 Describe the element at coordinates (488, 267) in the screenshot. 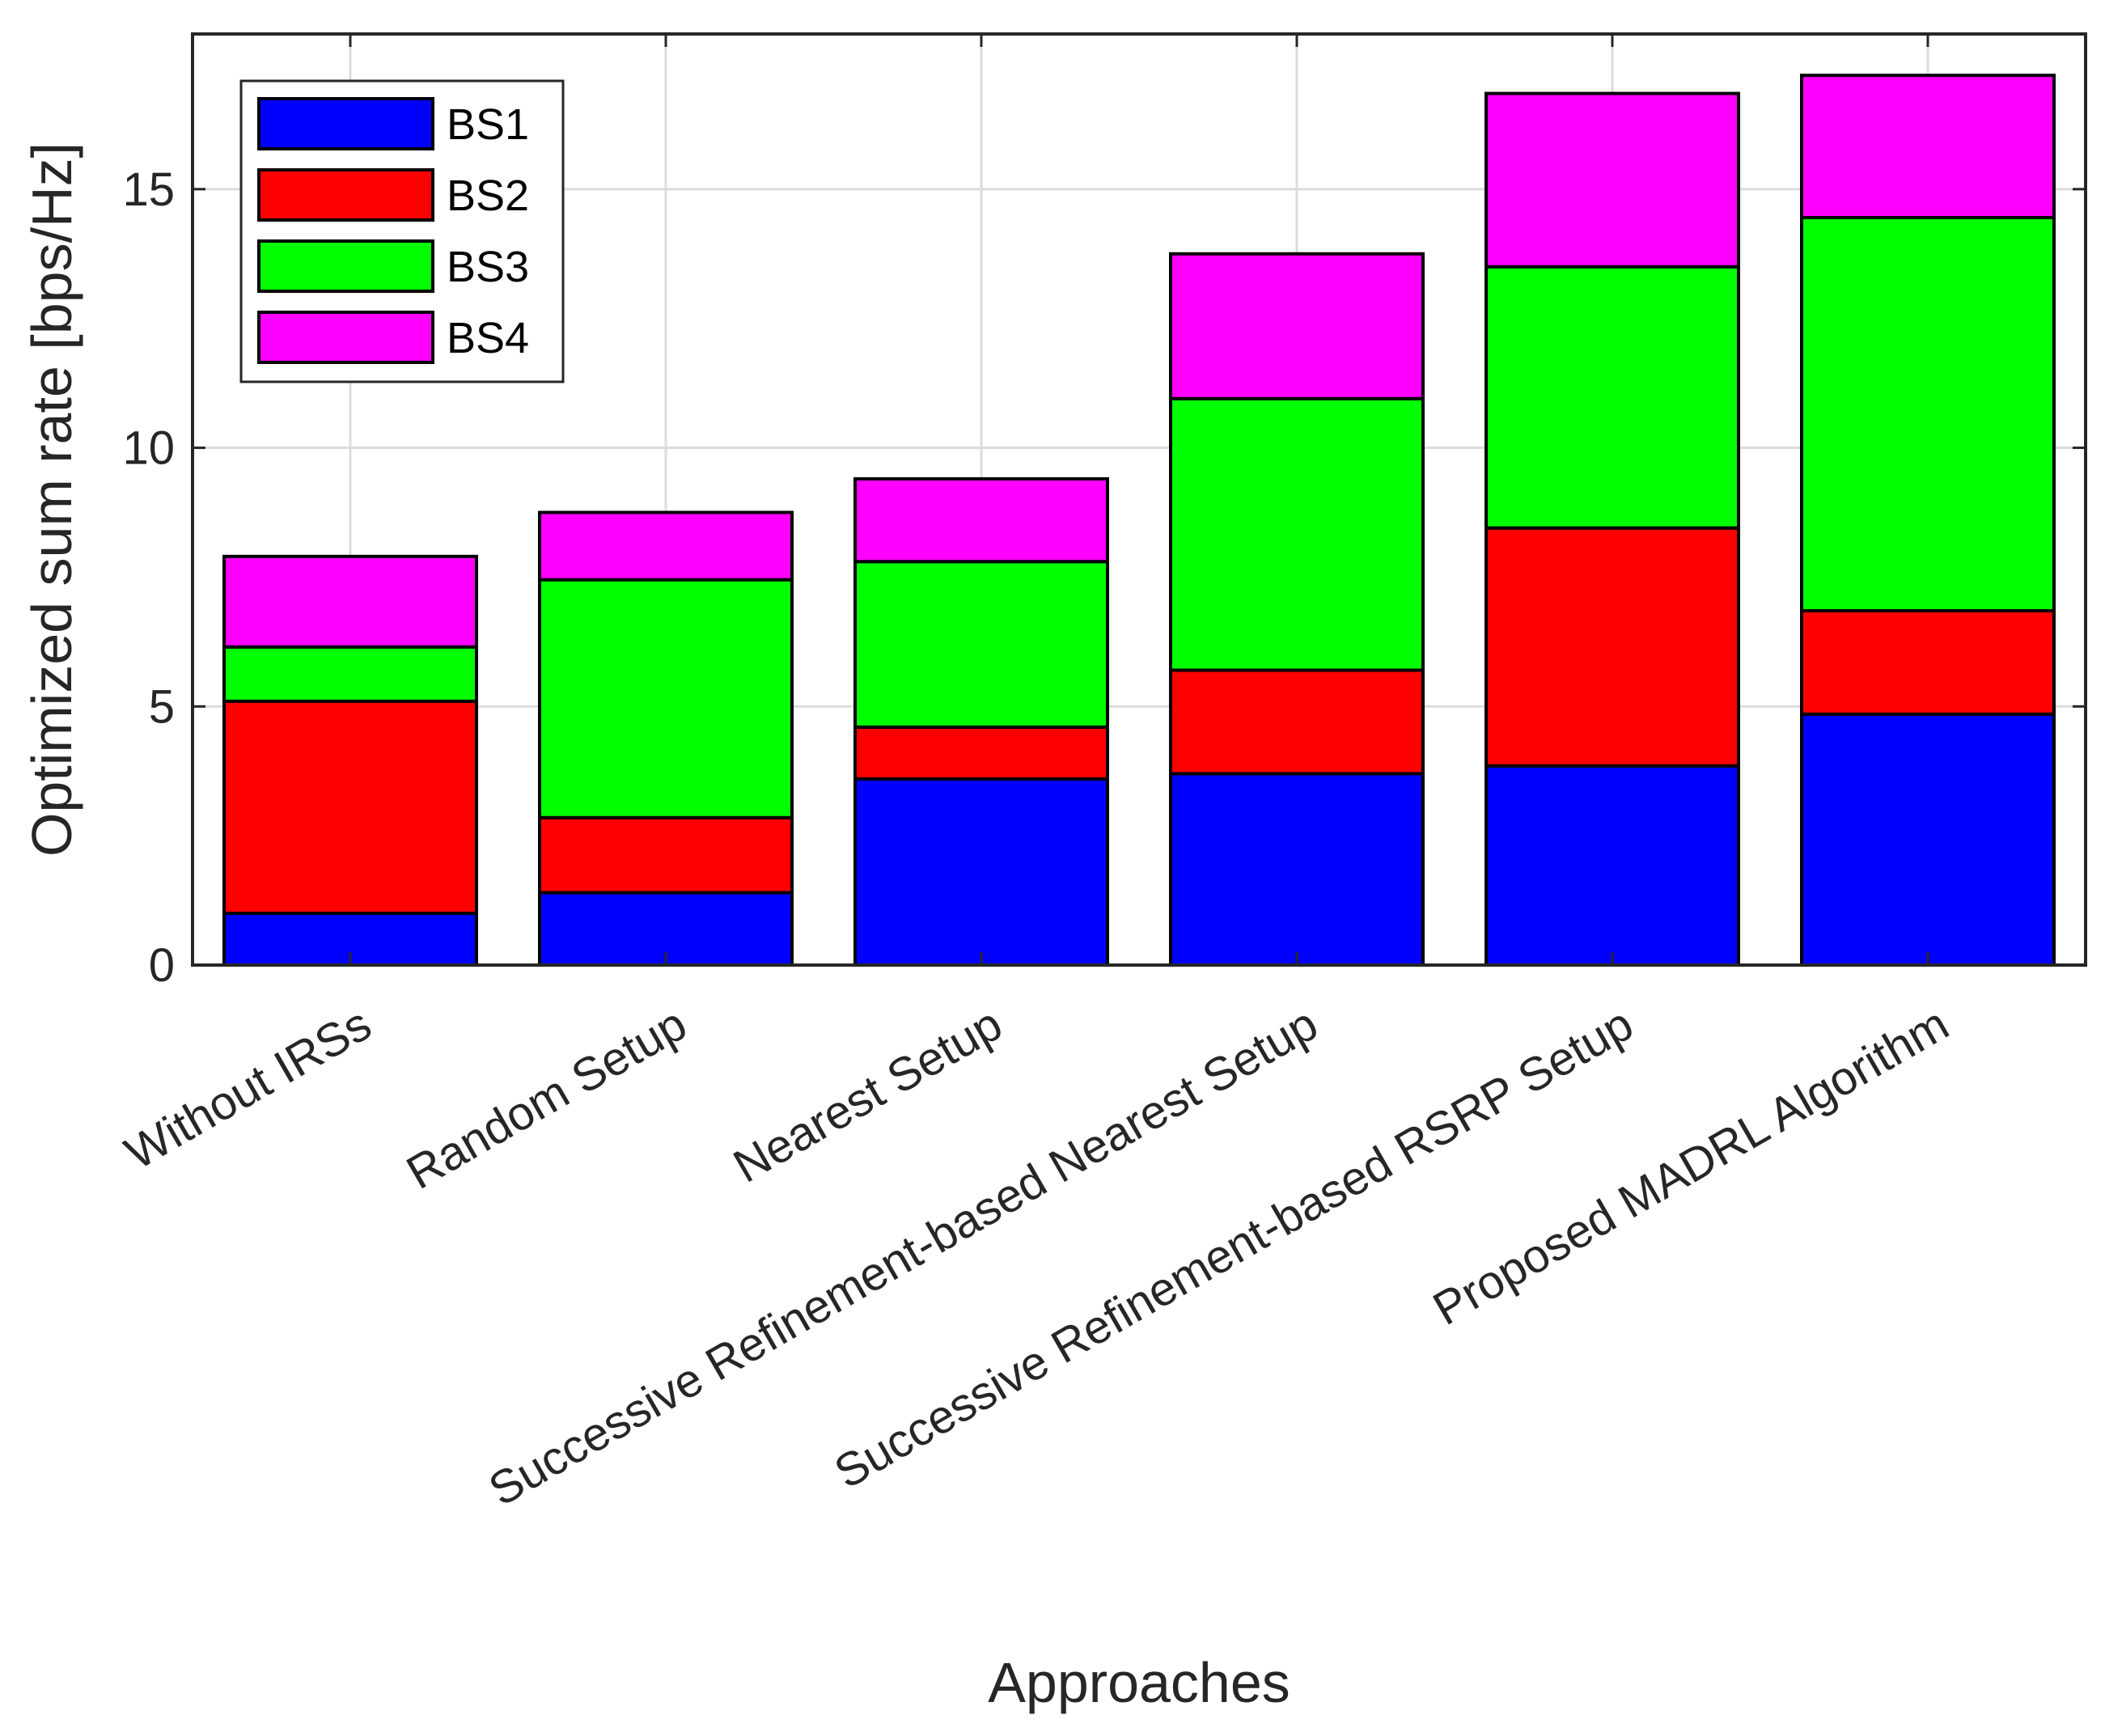

I see `legend-label-bs3: BS3` at that location.